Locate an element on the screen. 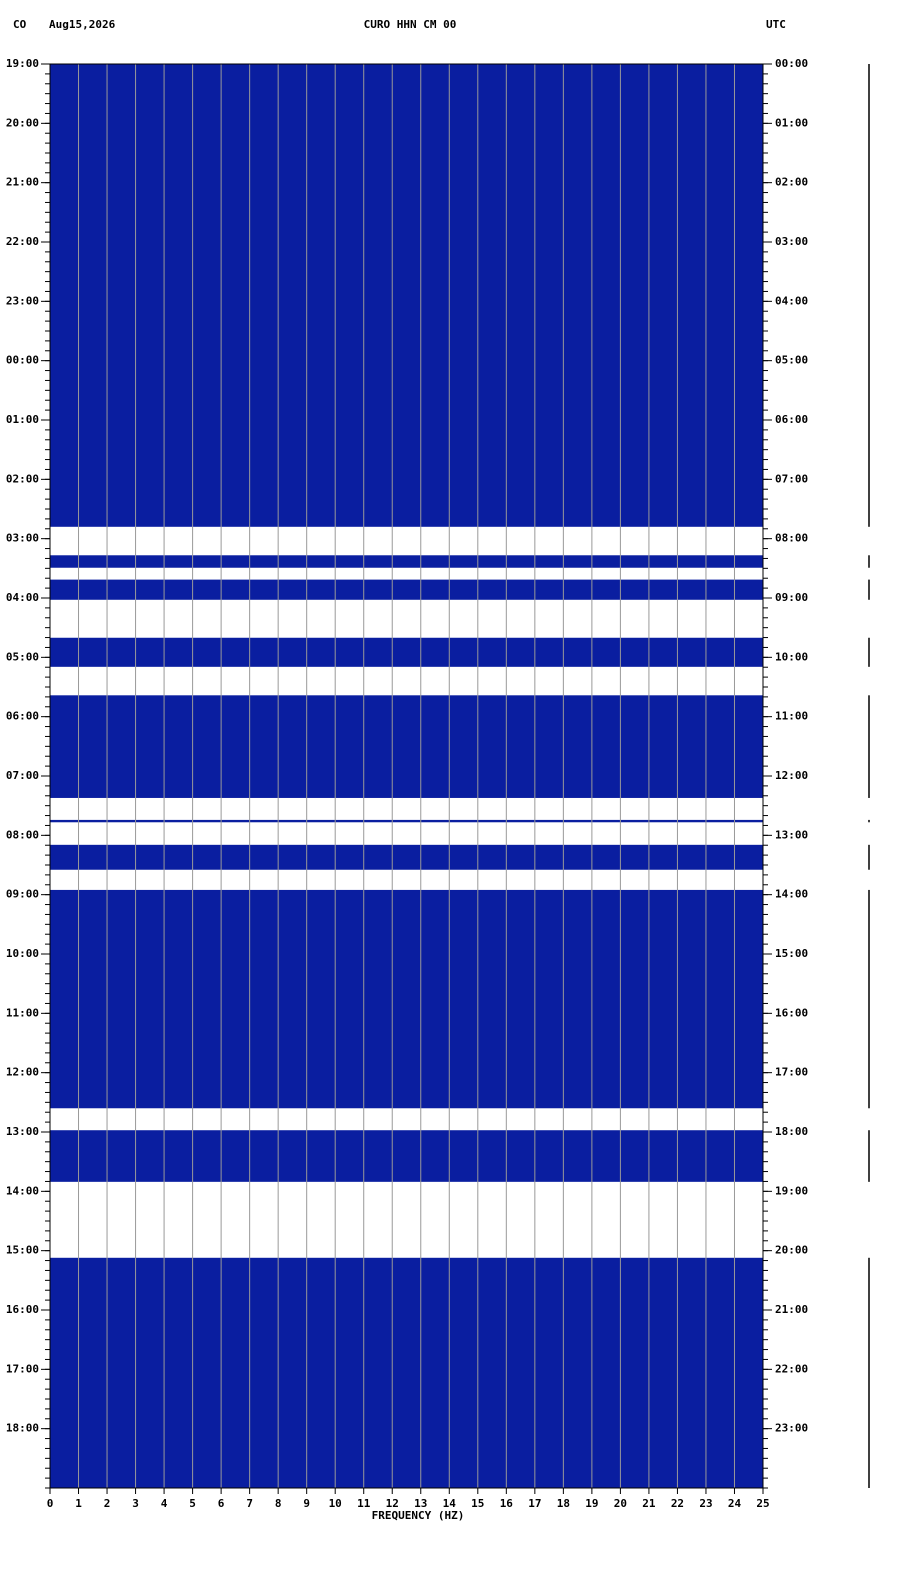 The image size is (922, 1584). x-tick-label: 4 is located at coordinates (164, 1503).